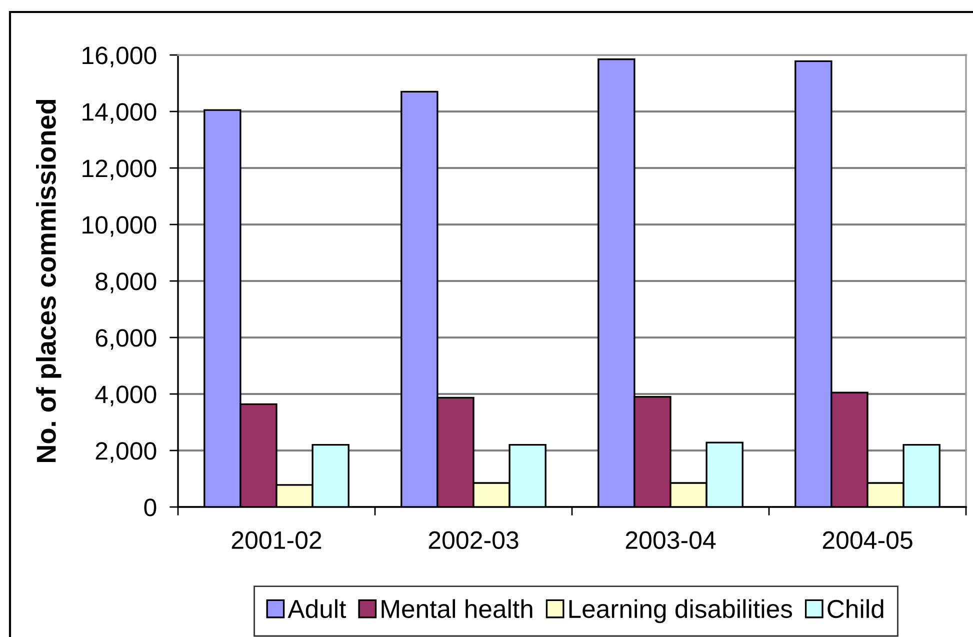  What do you see at coordinates (125, 396) in the screenshot?
I see `y-tick-label: 4,000` at bounding box center [125, 396].